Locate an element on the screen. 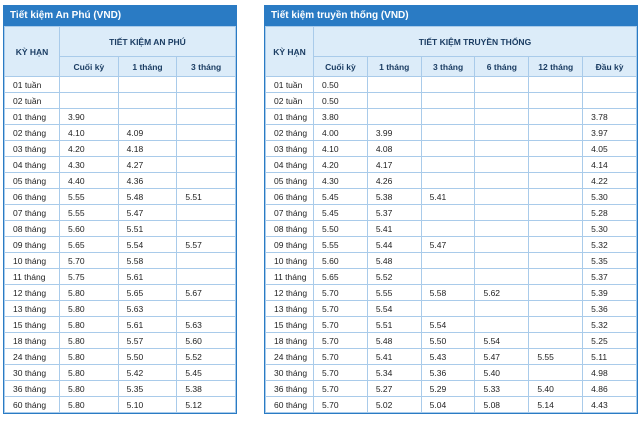 Image resolution: width=640 pixels, height=434 pixels. rate-cell: 4.27 is located at coordinates (147, 164).